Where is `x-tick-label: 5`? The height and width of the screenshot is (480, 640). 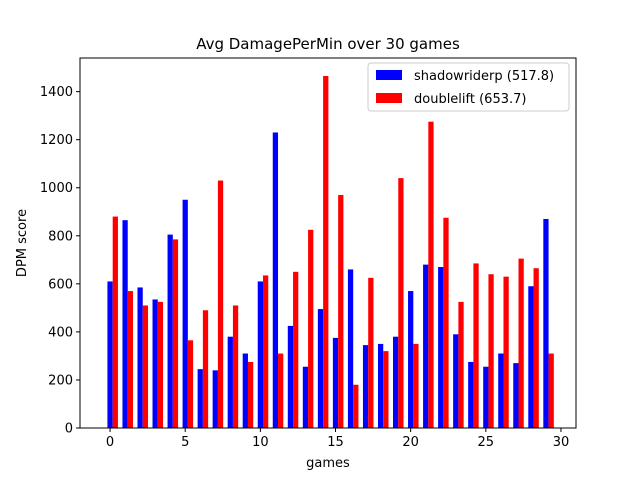 x-tick-label: 5 is located at coordinates (185, 442).